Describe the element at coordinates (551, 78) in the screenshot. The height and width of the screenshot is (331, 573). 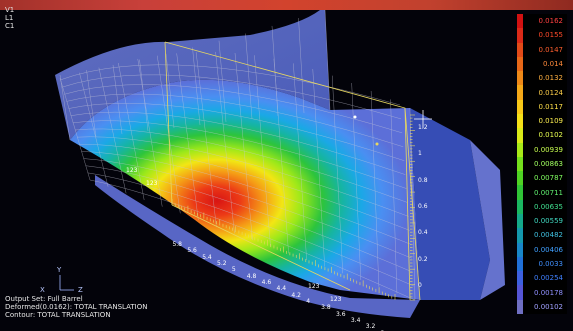
I see `legend-value: 0.0132` at that location.